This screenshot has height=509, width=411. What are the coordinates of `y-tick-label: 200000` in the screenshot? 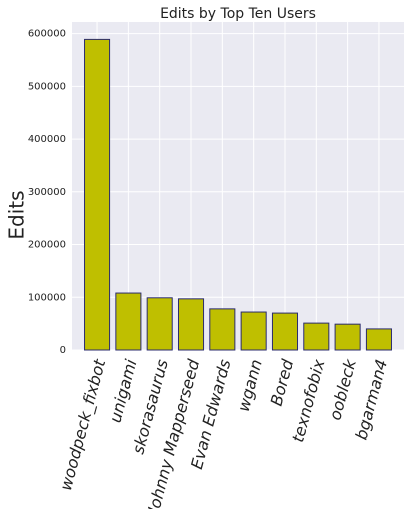 It's located at (47, 245).